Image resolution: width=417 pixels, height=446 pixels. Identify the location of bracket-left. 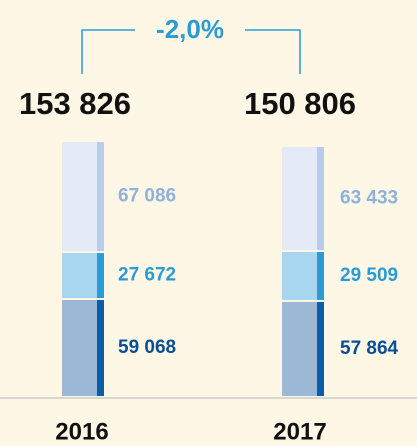
(108, 51).